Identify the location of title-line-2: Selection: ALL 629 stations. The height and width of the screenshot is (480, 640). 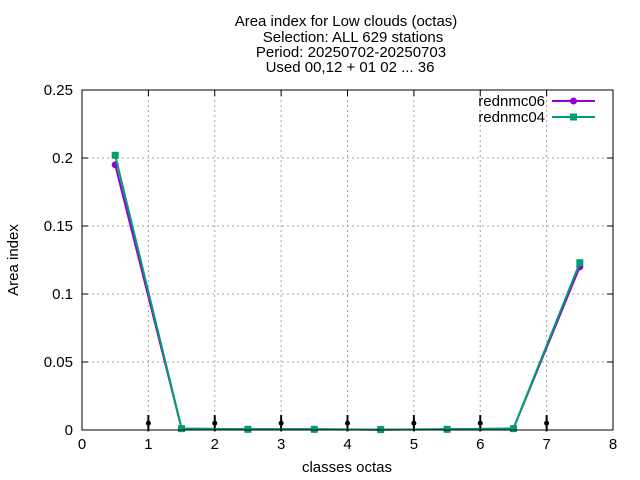
(353, 37).